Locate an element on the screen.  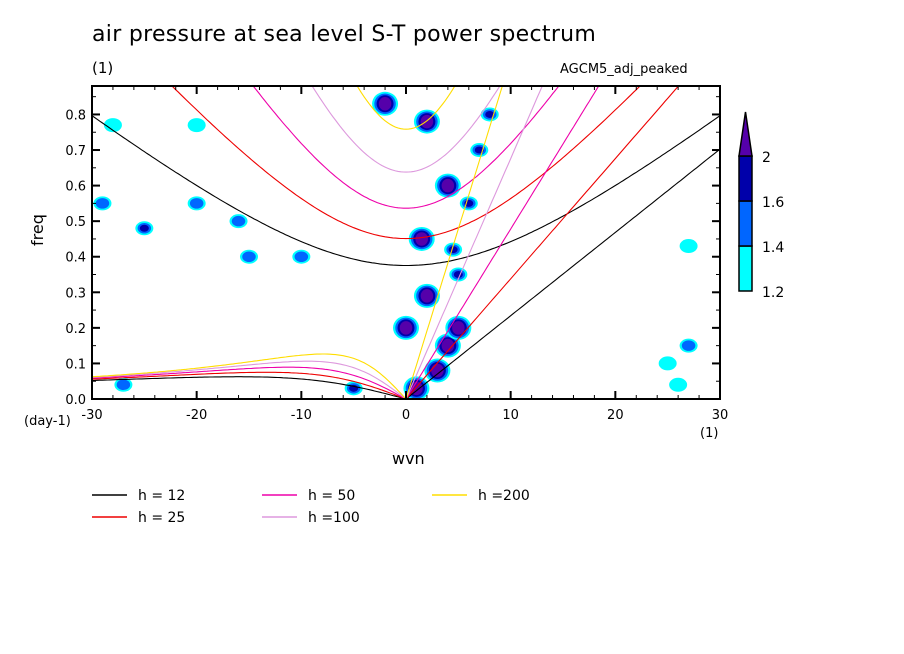
legend-item: h = 12 is located at coordinates (138, 496).